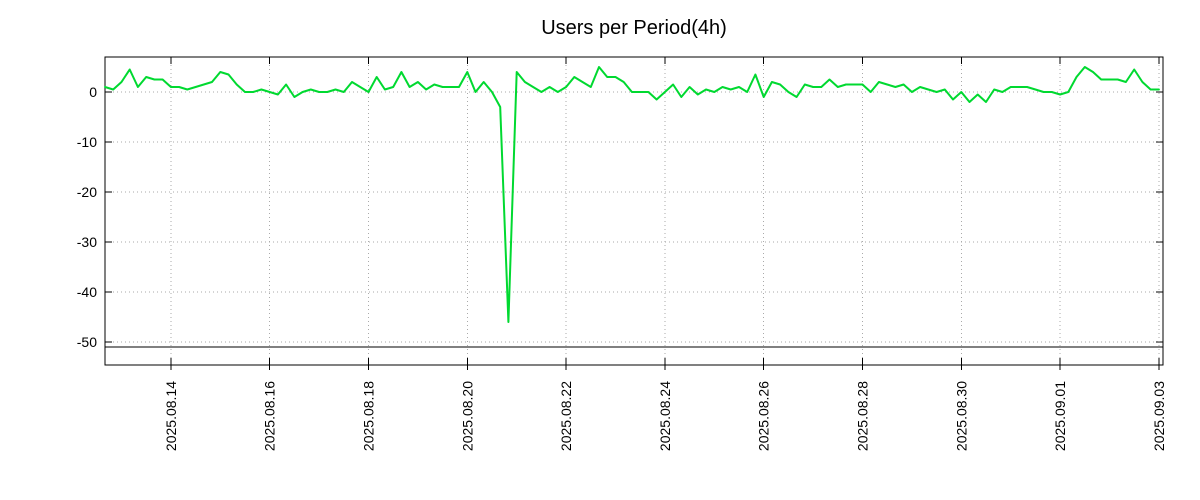  I want to click on y-tick-label: -50, so click(87, 342).